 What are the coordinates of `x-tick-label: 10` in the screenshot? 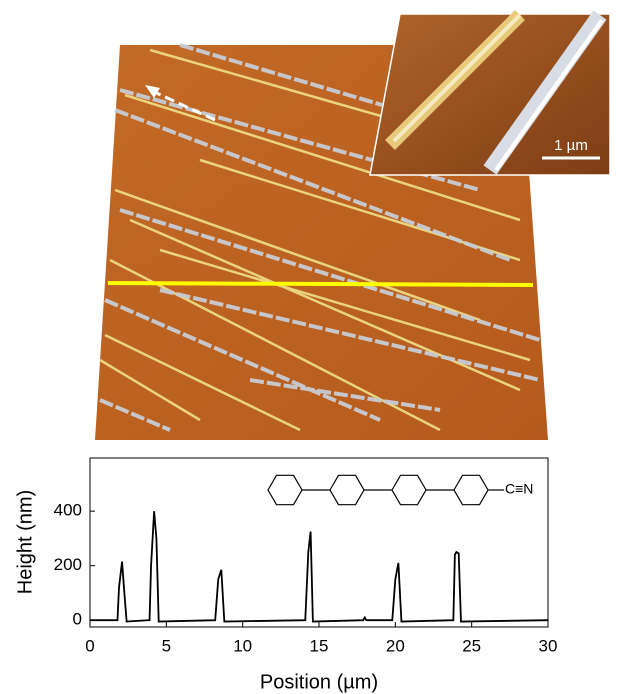 It's located at (242, 645).